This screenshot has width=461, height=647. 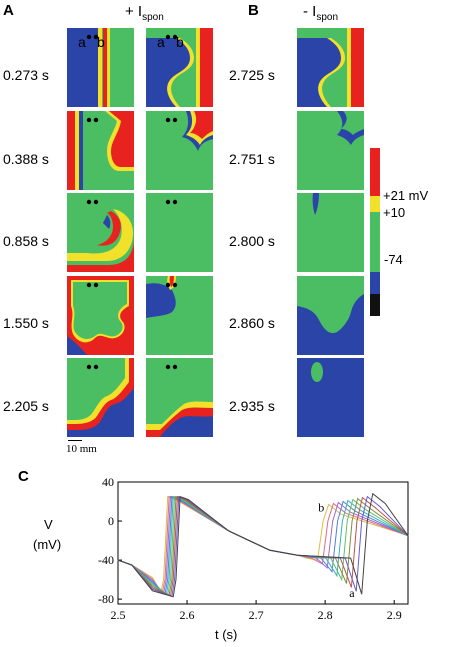 What do you see at coordinates (394, 212) in the screenshot?
I see `colorbar-label-mid: +10` at bounding box center [394, 212].